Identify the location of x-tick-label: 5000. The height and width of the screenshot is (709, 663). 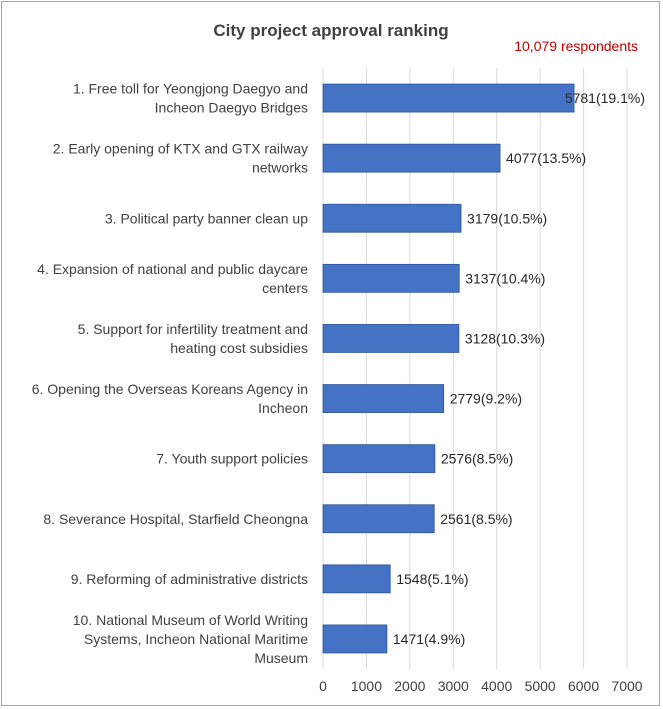
(540, 686).